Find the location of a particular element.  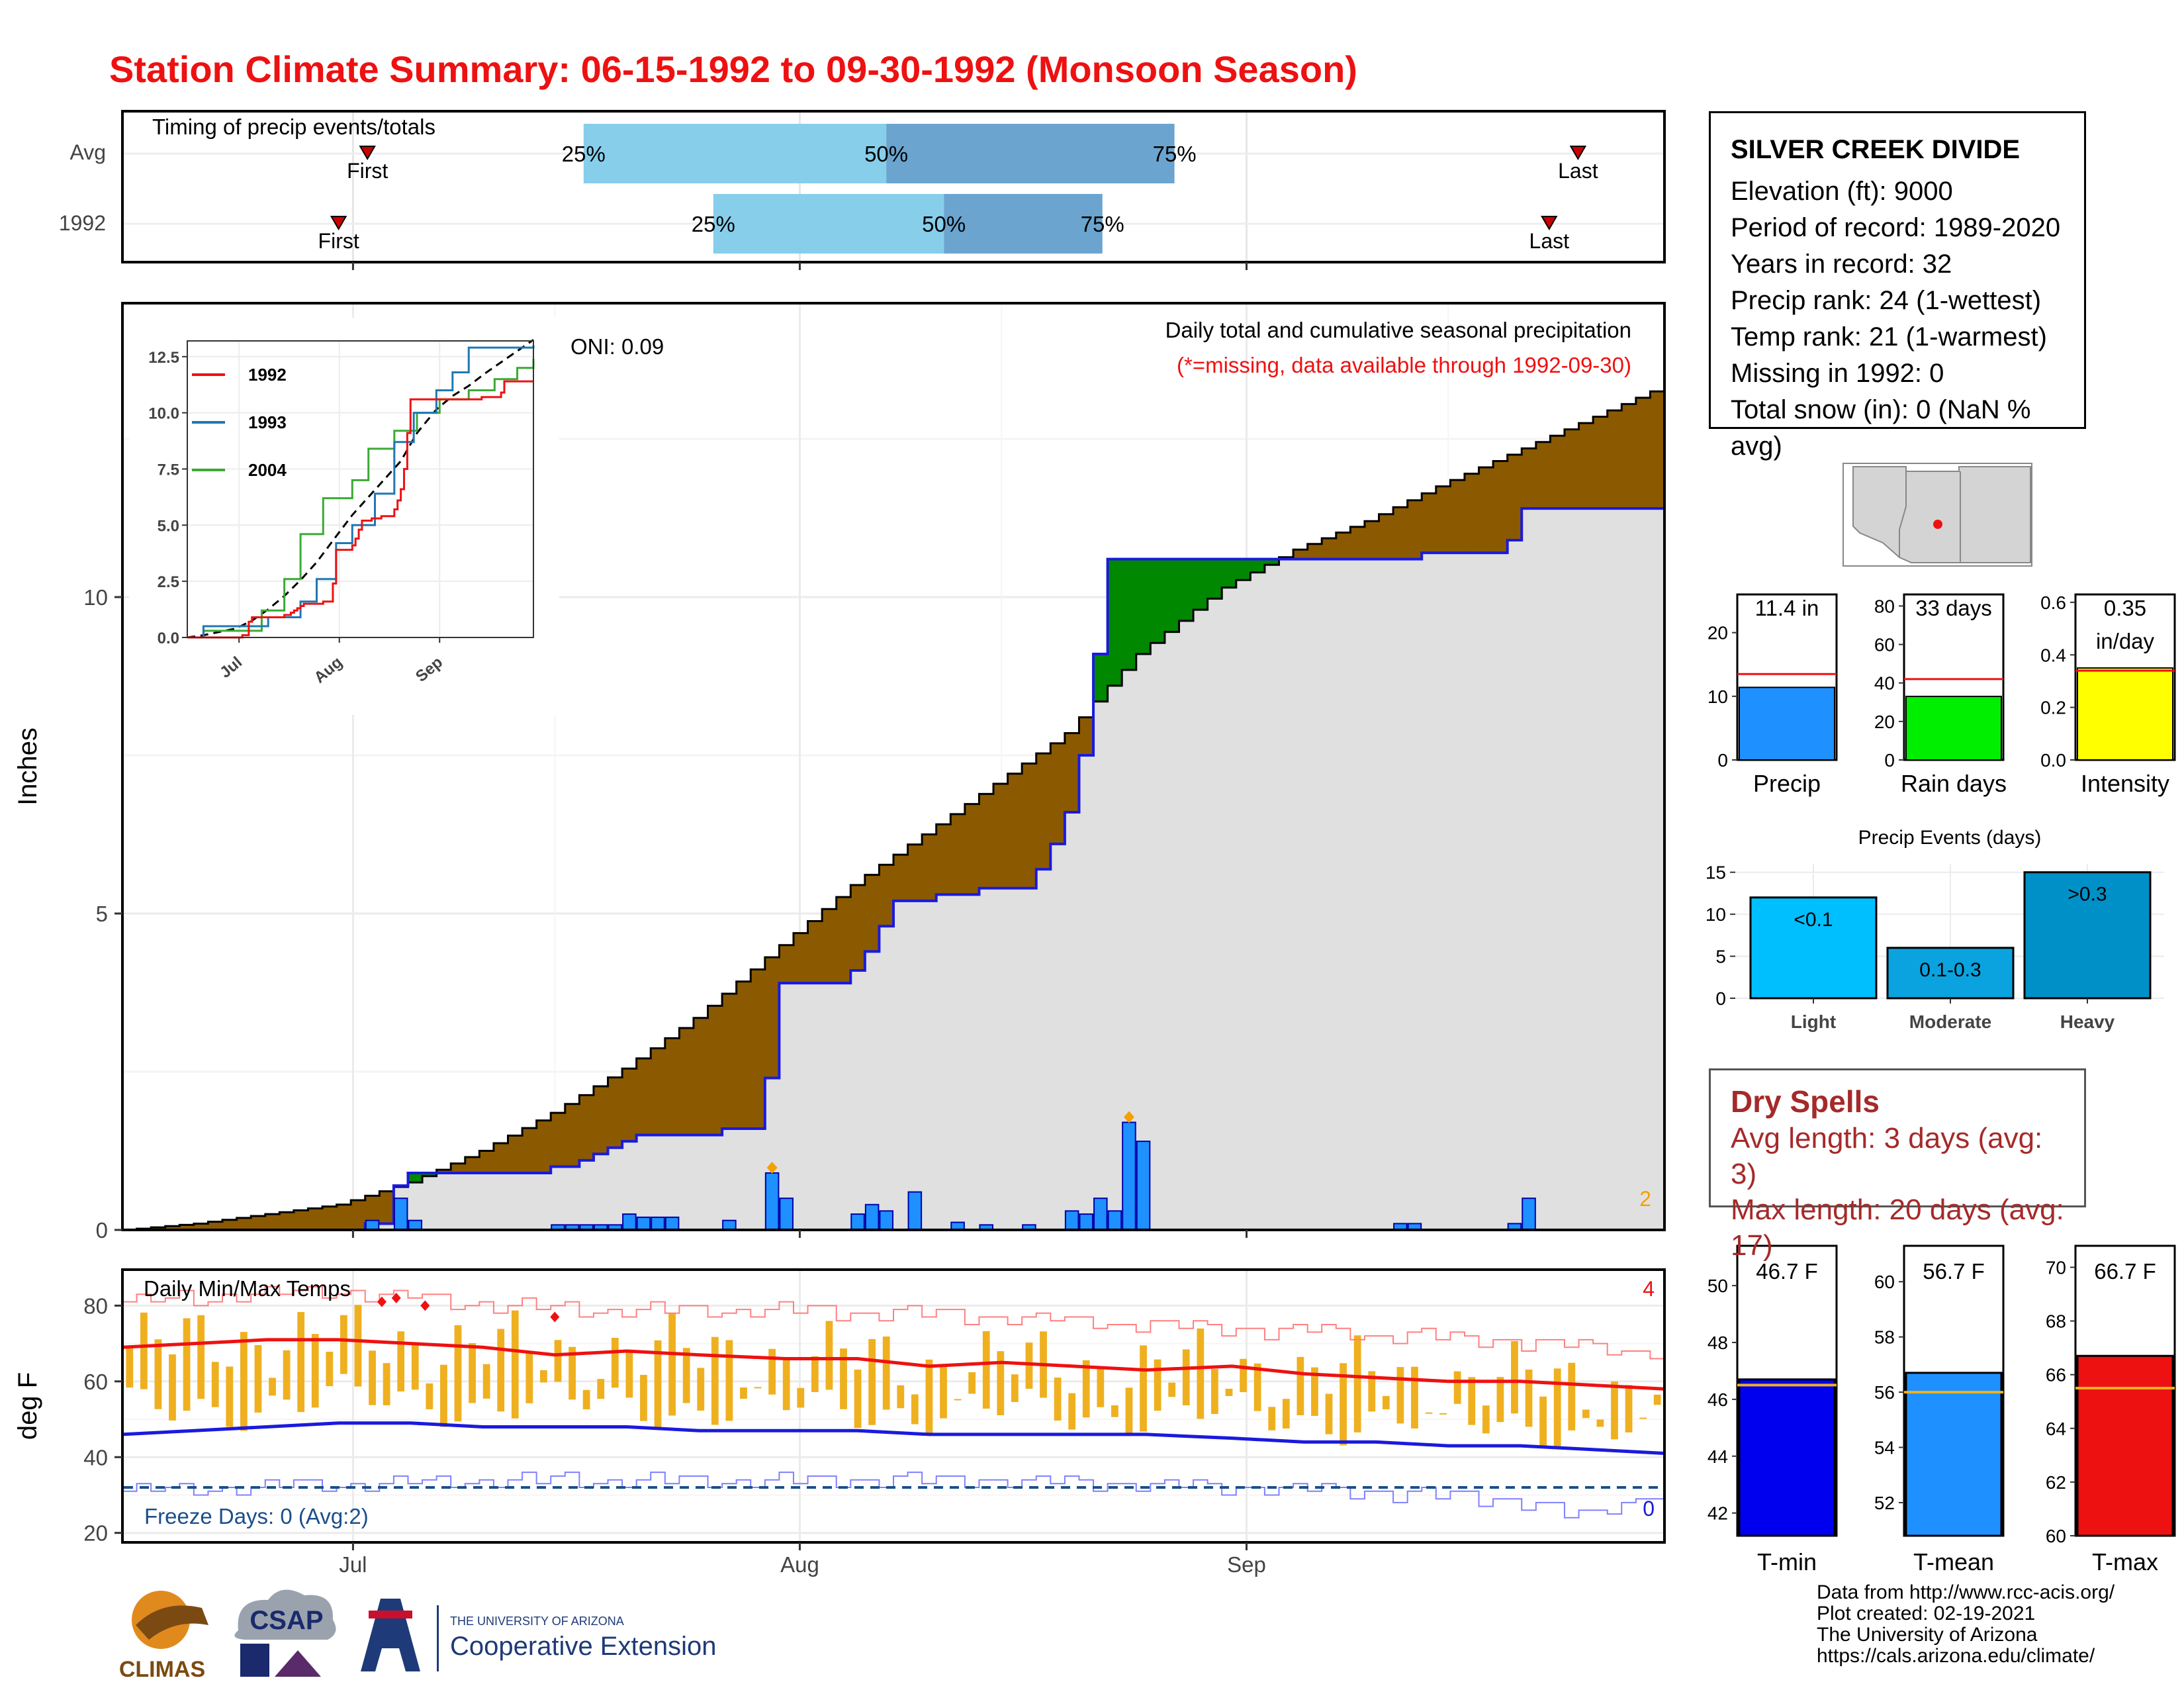

summary-y-tick-label: 0.2 is located at coordinates (2053, 708).